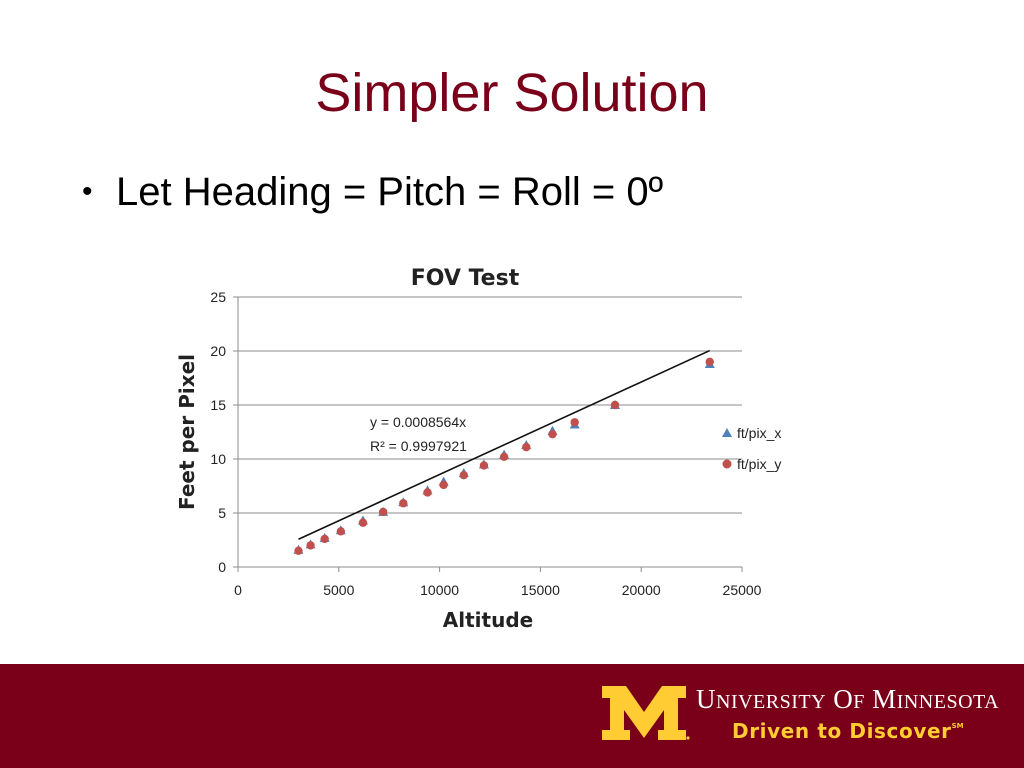 This screenshot has height=768, width=1024. I want to click on trendline-r-squared: R² = 0.9997921, so click(418, 446).